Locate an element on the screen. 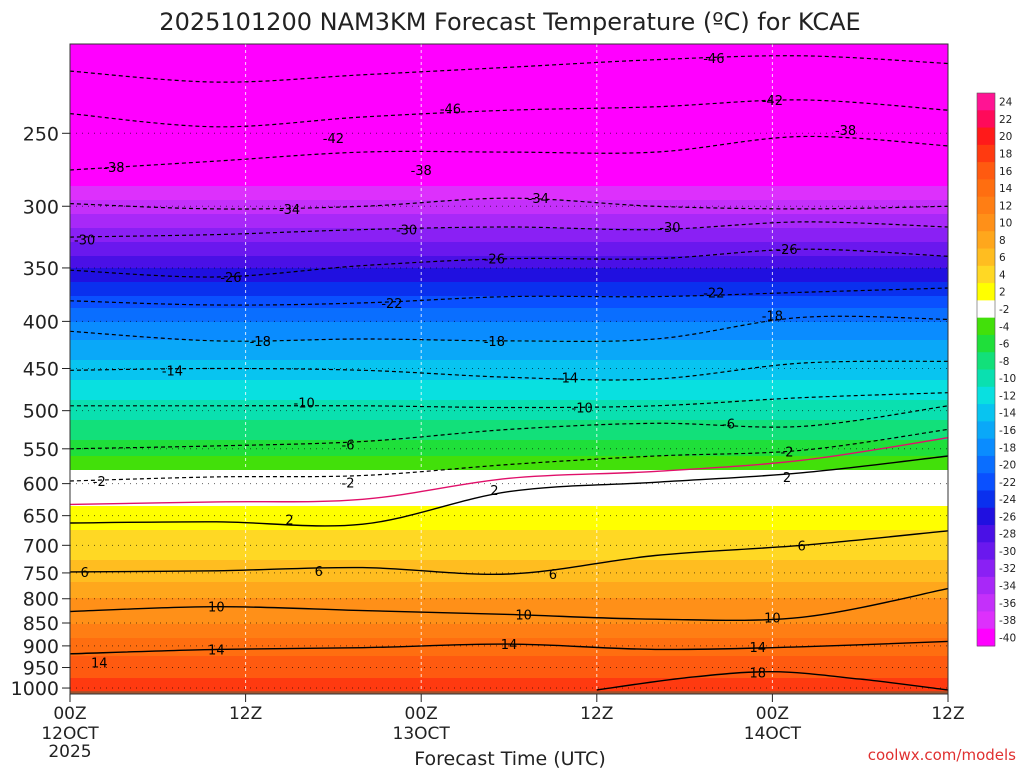  colorbar-label: -28 is located at coordinates (1007, 535).